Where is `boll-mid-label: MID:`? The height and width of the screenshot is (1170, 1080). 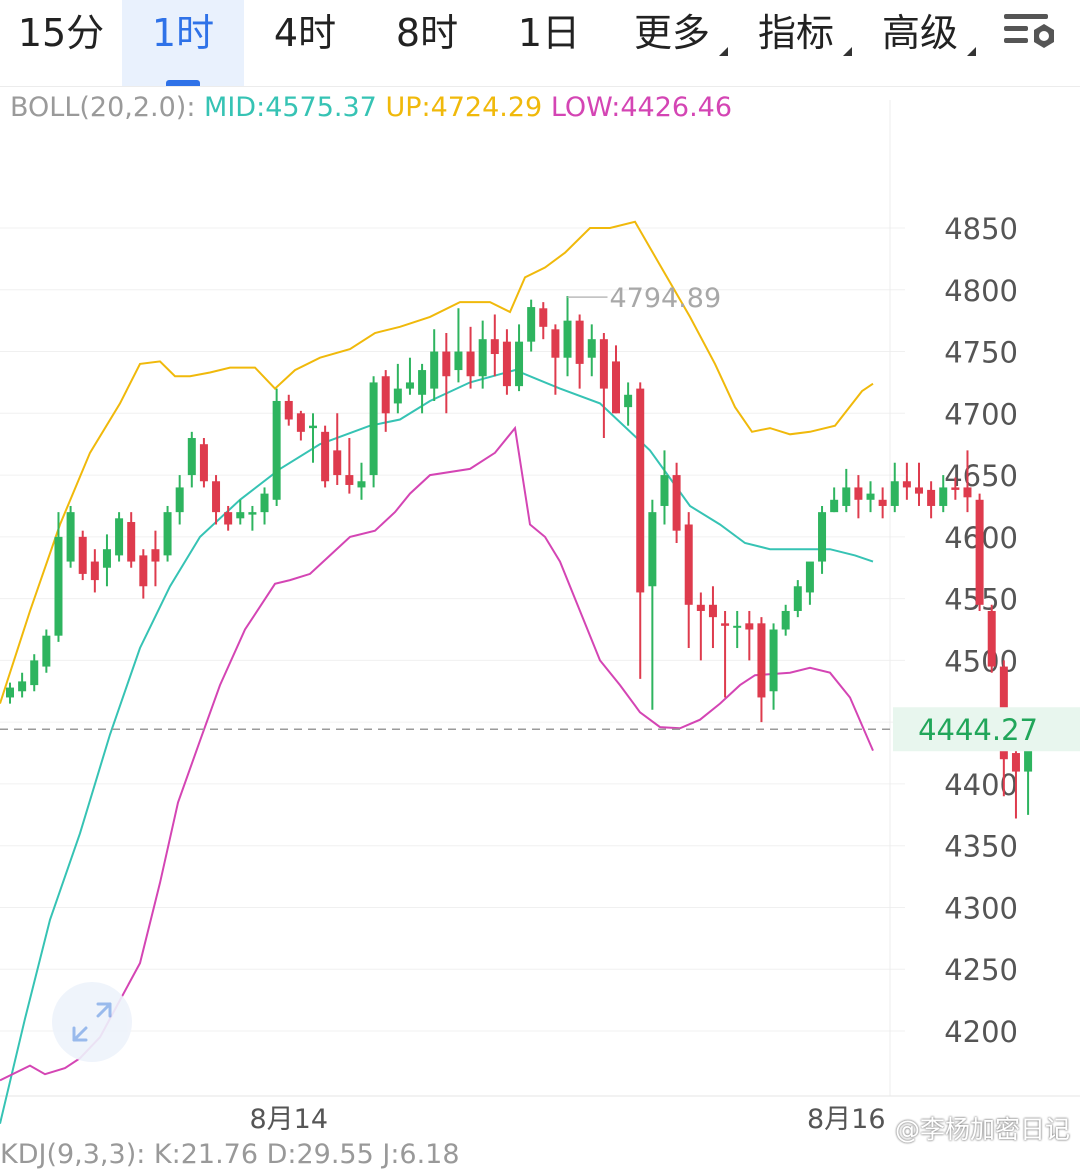 boll-mid-label: MID: is located at coordinates (235, 107).